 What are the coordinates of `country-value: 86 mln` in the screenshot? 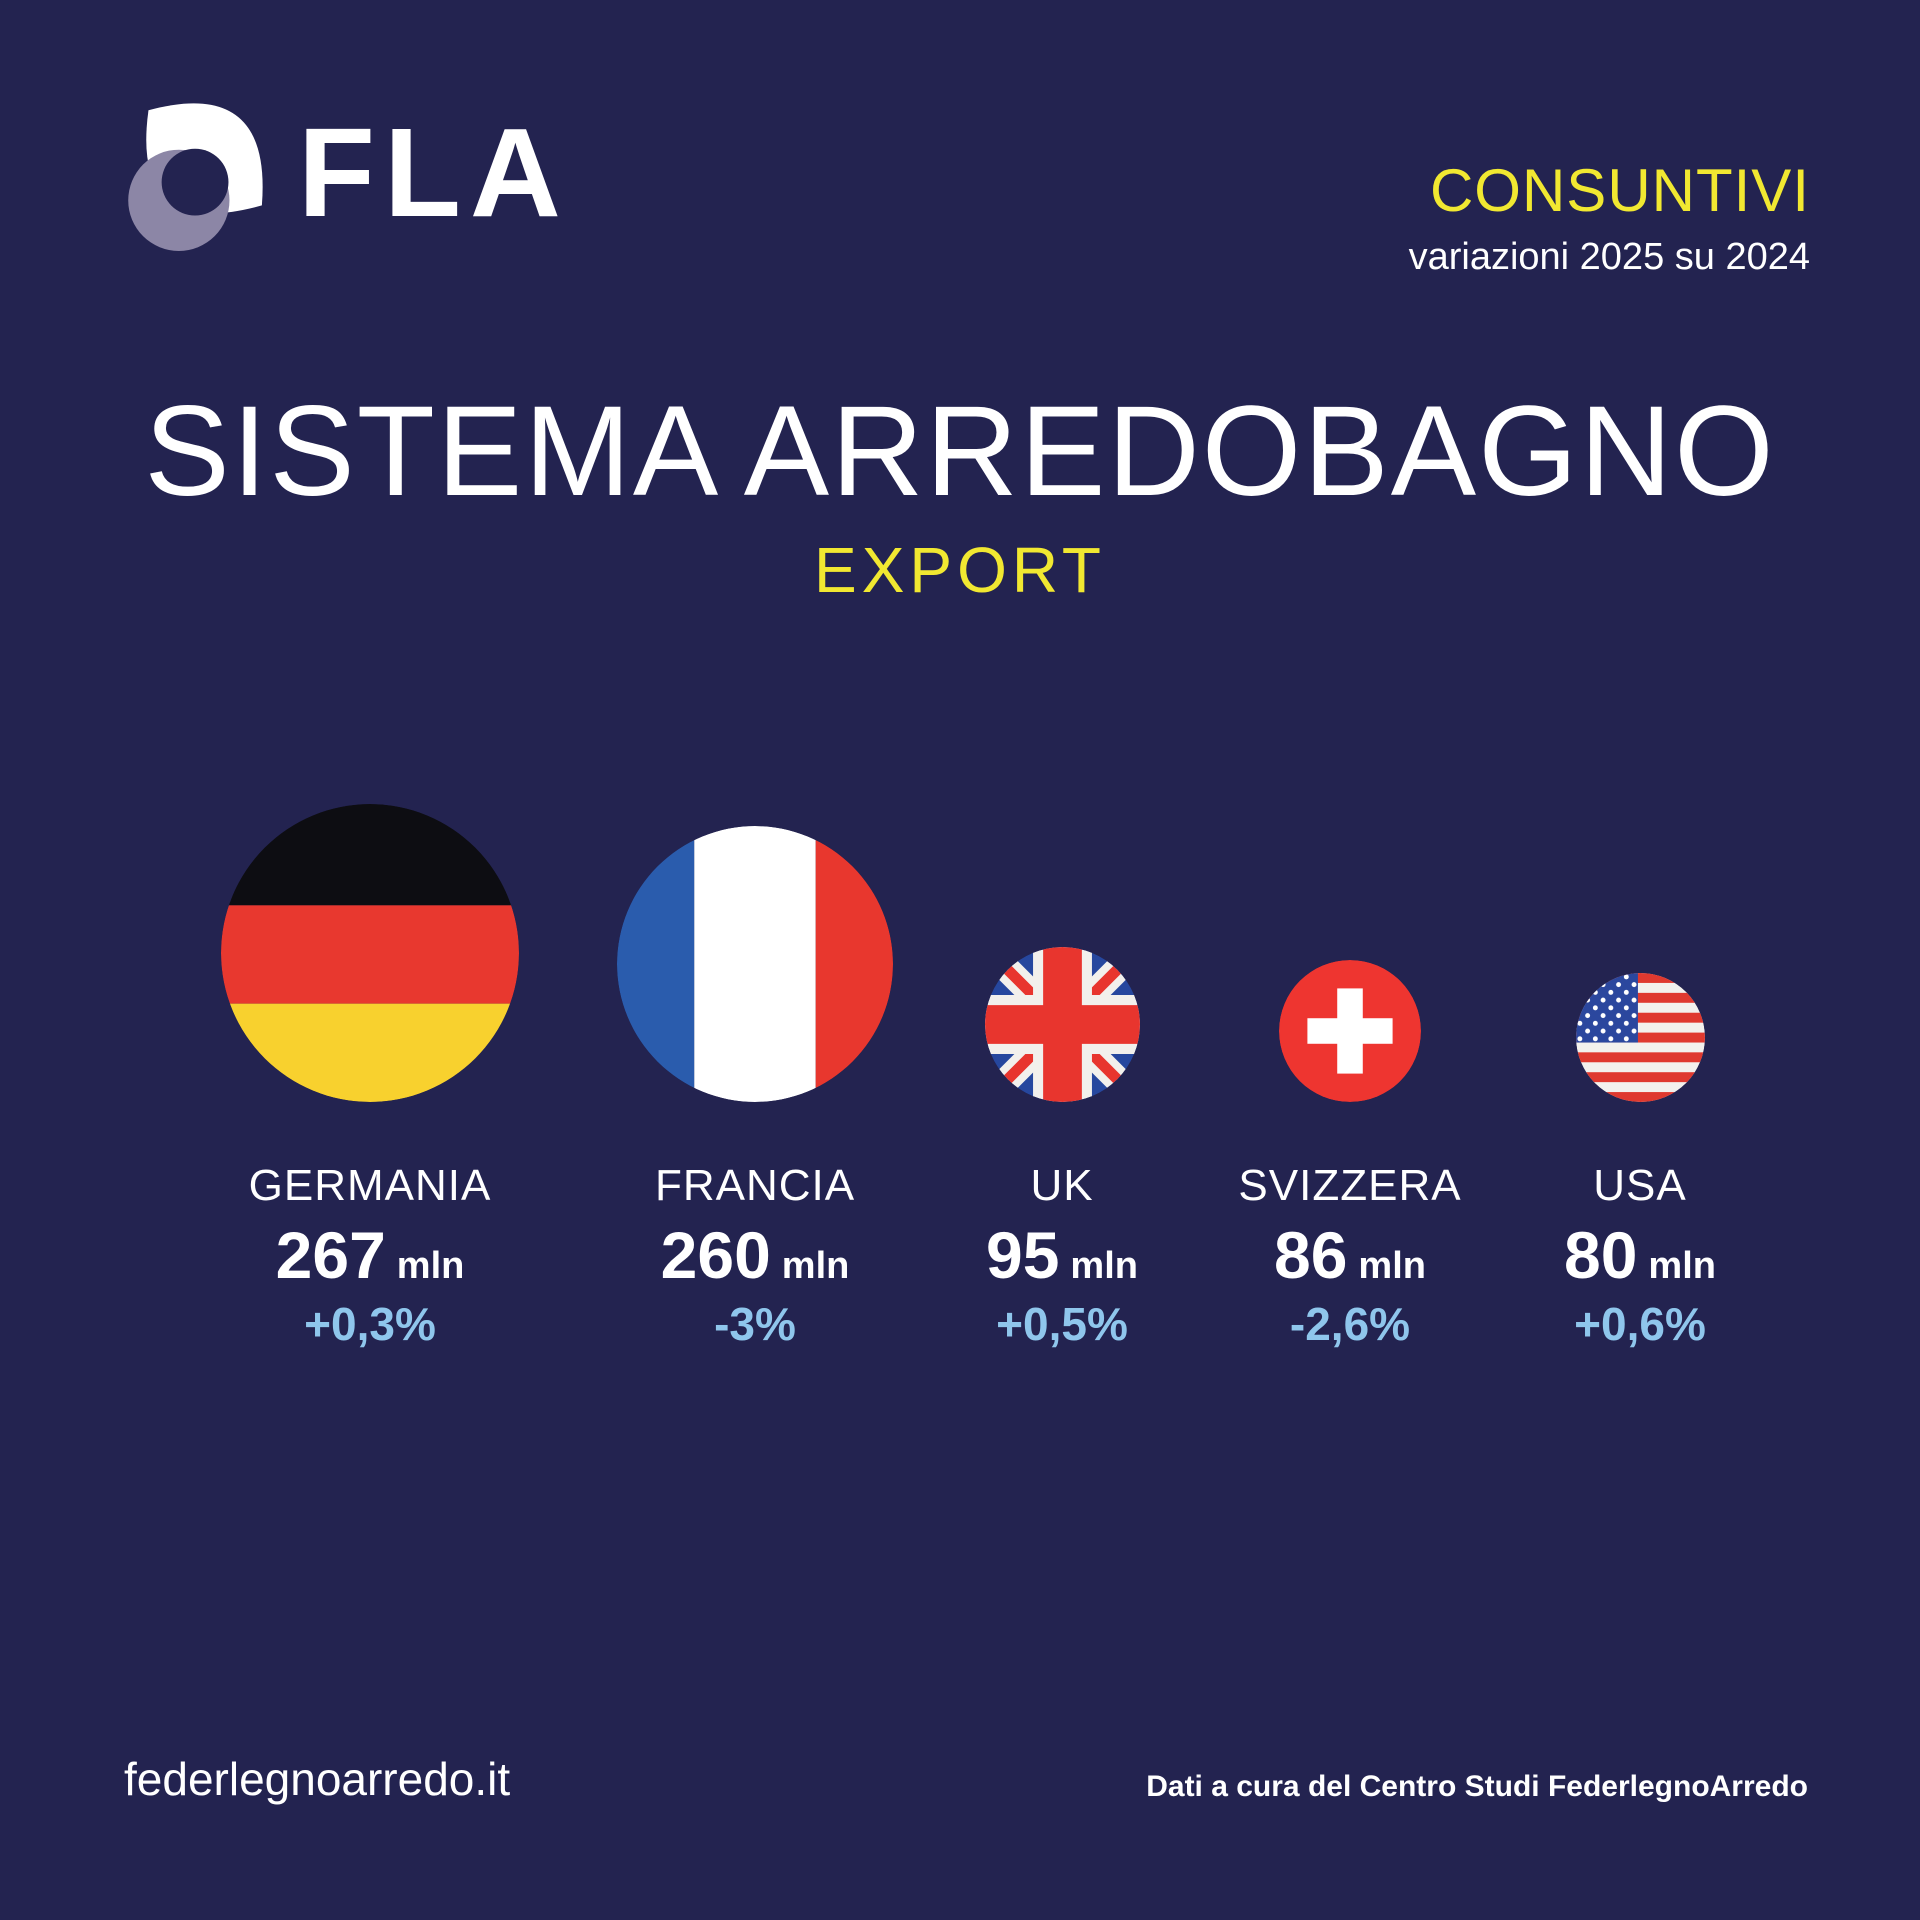 It's located at (1350, 1255).